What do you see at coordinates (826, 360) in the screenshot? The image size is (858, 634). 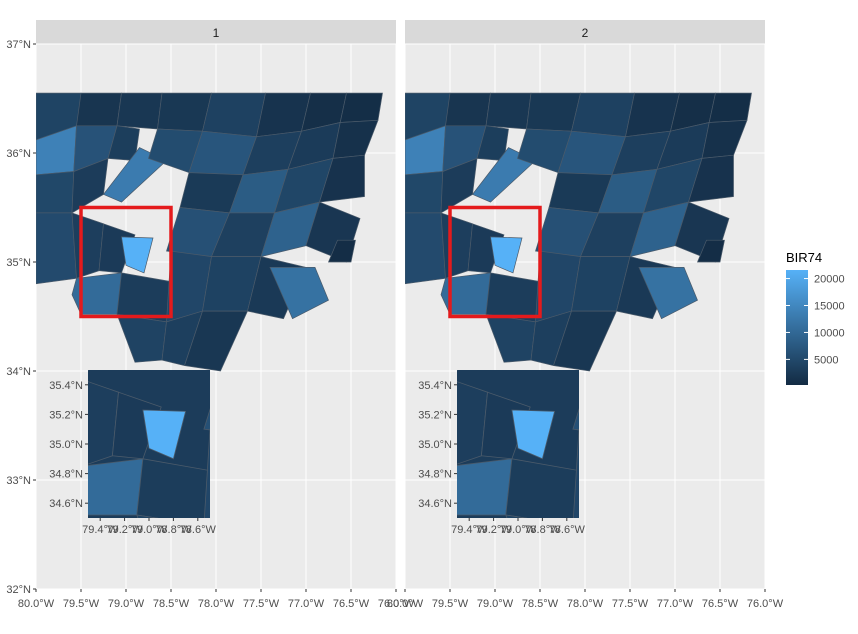 I see `legend-tick-label: 5000` at bounding box center [826, 360].